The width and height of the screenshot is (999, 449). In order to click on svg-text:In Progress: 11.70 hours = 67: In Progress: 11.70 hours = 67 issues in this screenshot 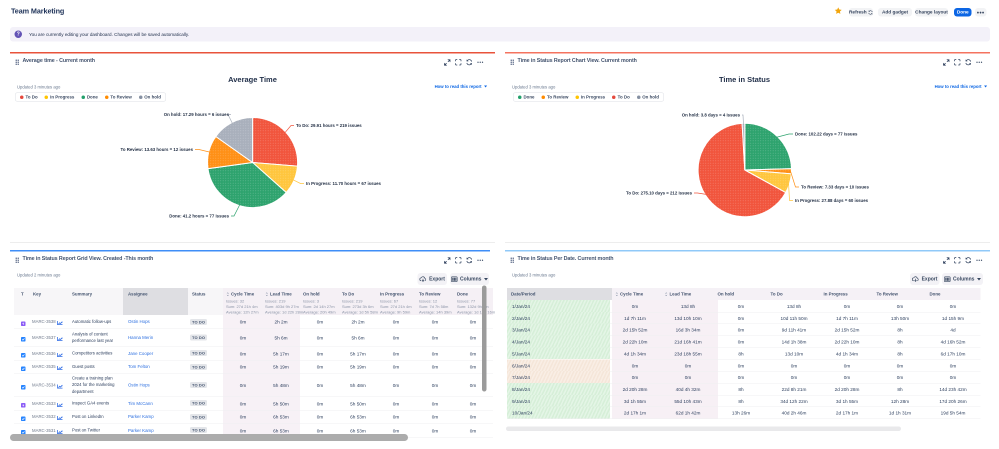, I will do `click(344, 183)`.